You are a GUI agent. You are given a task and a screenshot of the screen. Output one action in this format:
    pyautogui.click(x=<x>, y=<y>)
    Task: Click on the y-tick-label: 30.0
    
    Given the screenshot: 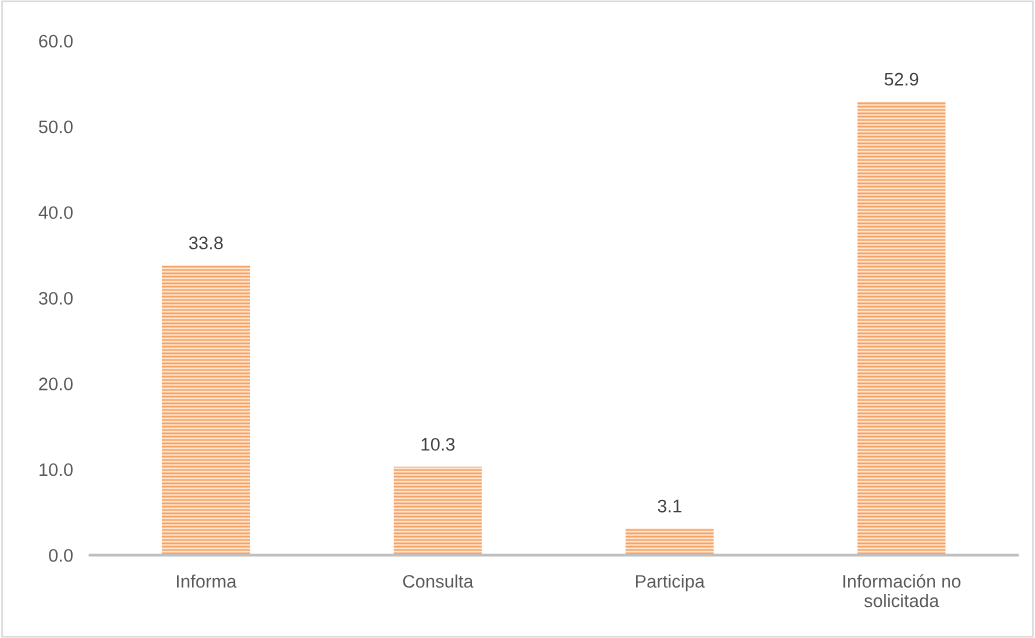 What is the action you would take?
    pyautogui.click(x=55, y=298)
    